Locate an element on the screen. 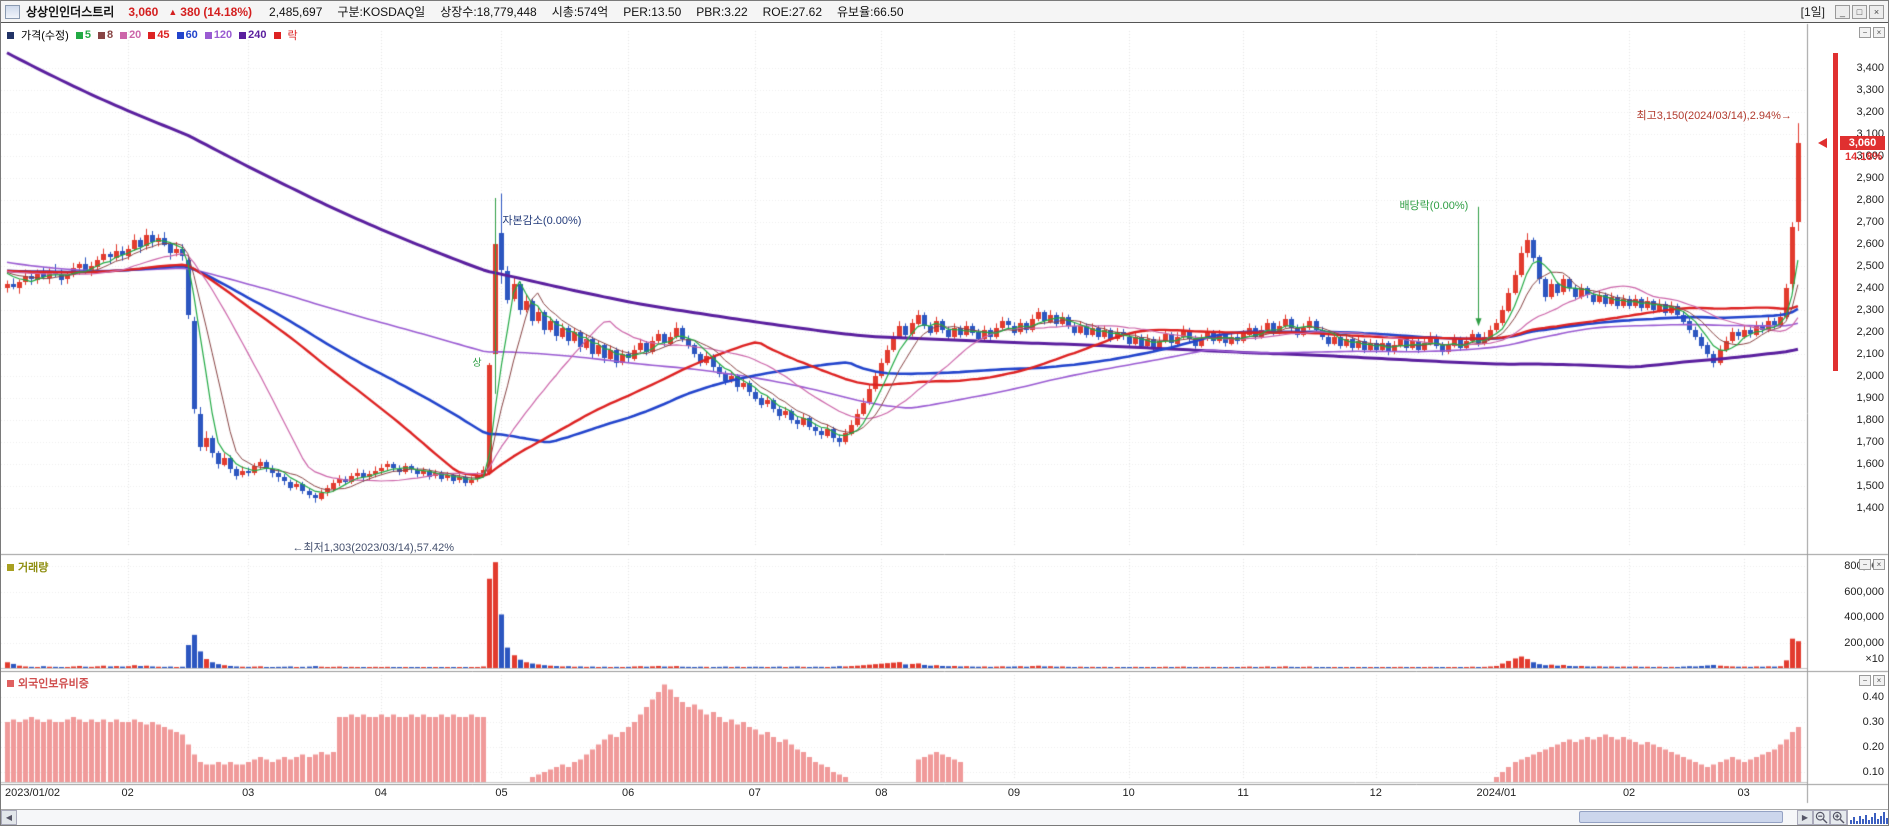  ma-legend-item: 120 is located at coordinates (218, 35).